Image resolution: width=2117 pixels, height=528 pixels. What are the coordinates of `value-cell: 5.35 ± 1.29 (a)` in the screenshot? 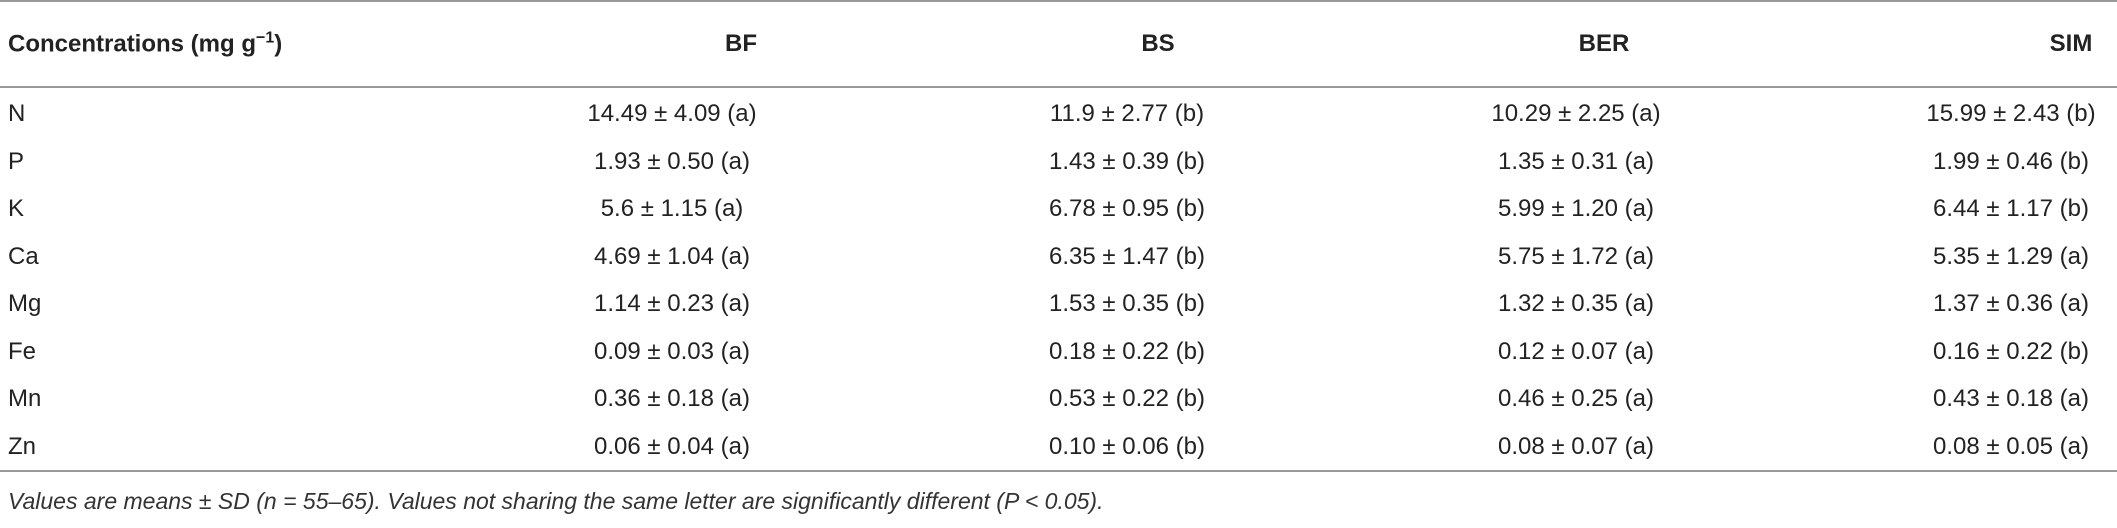 It's located at (2011, 256).